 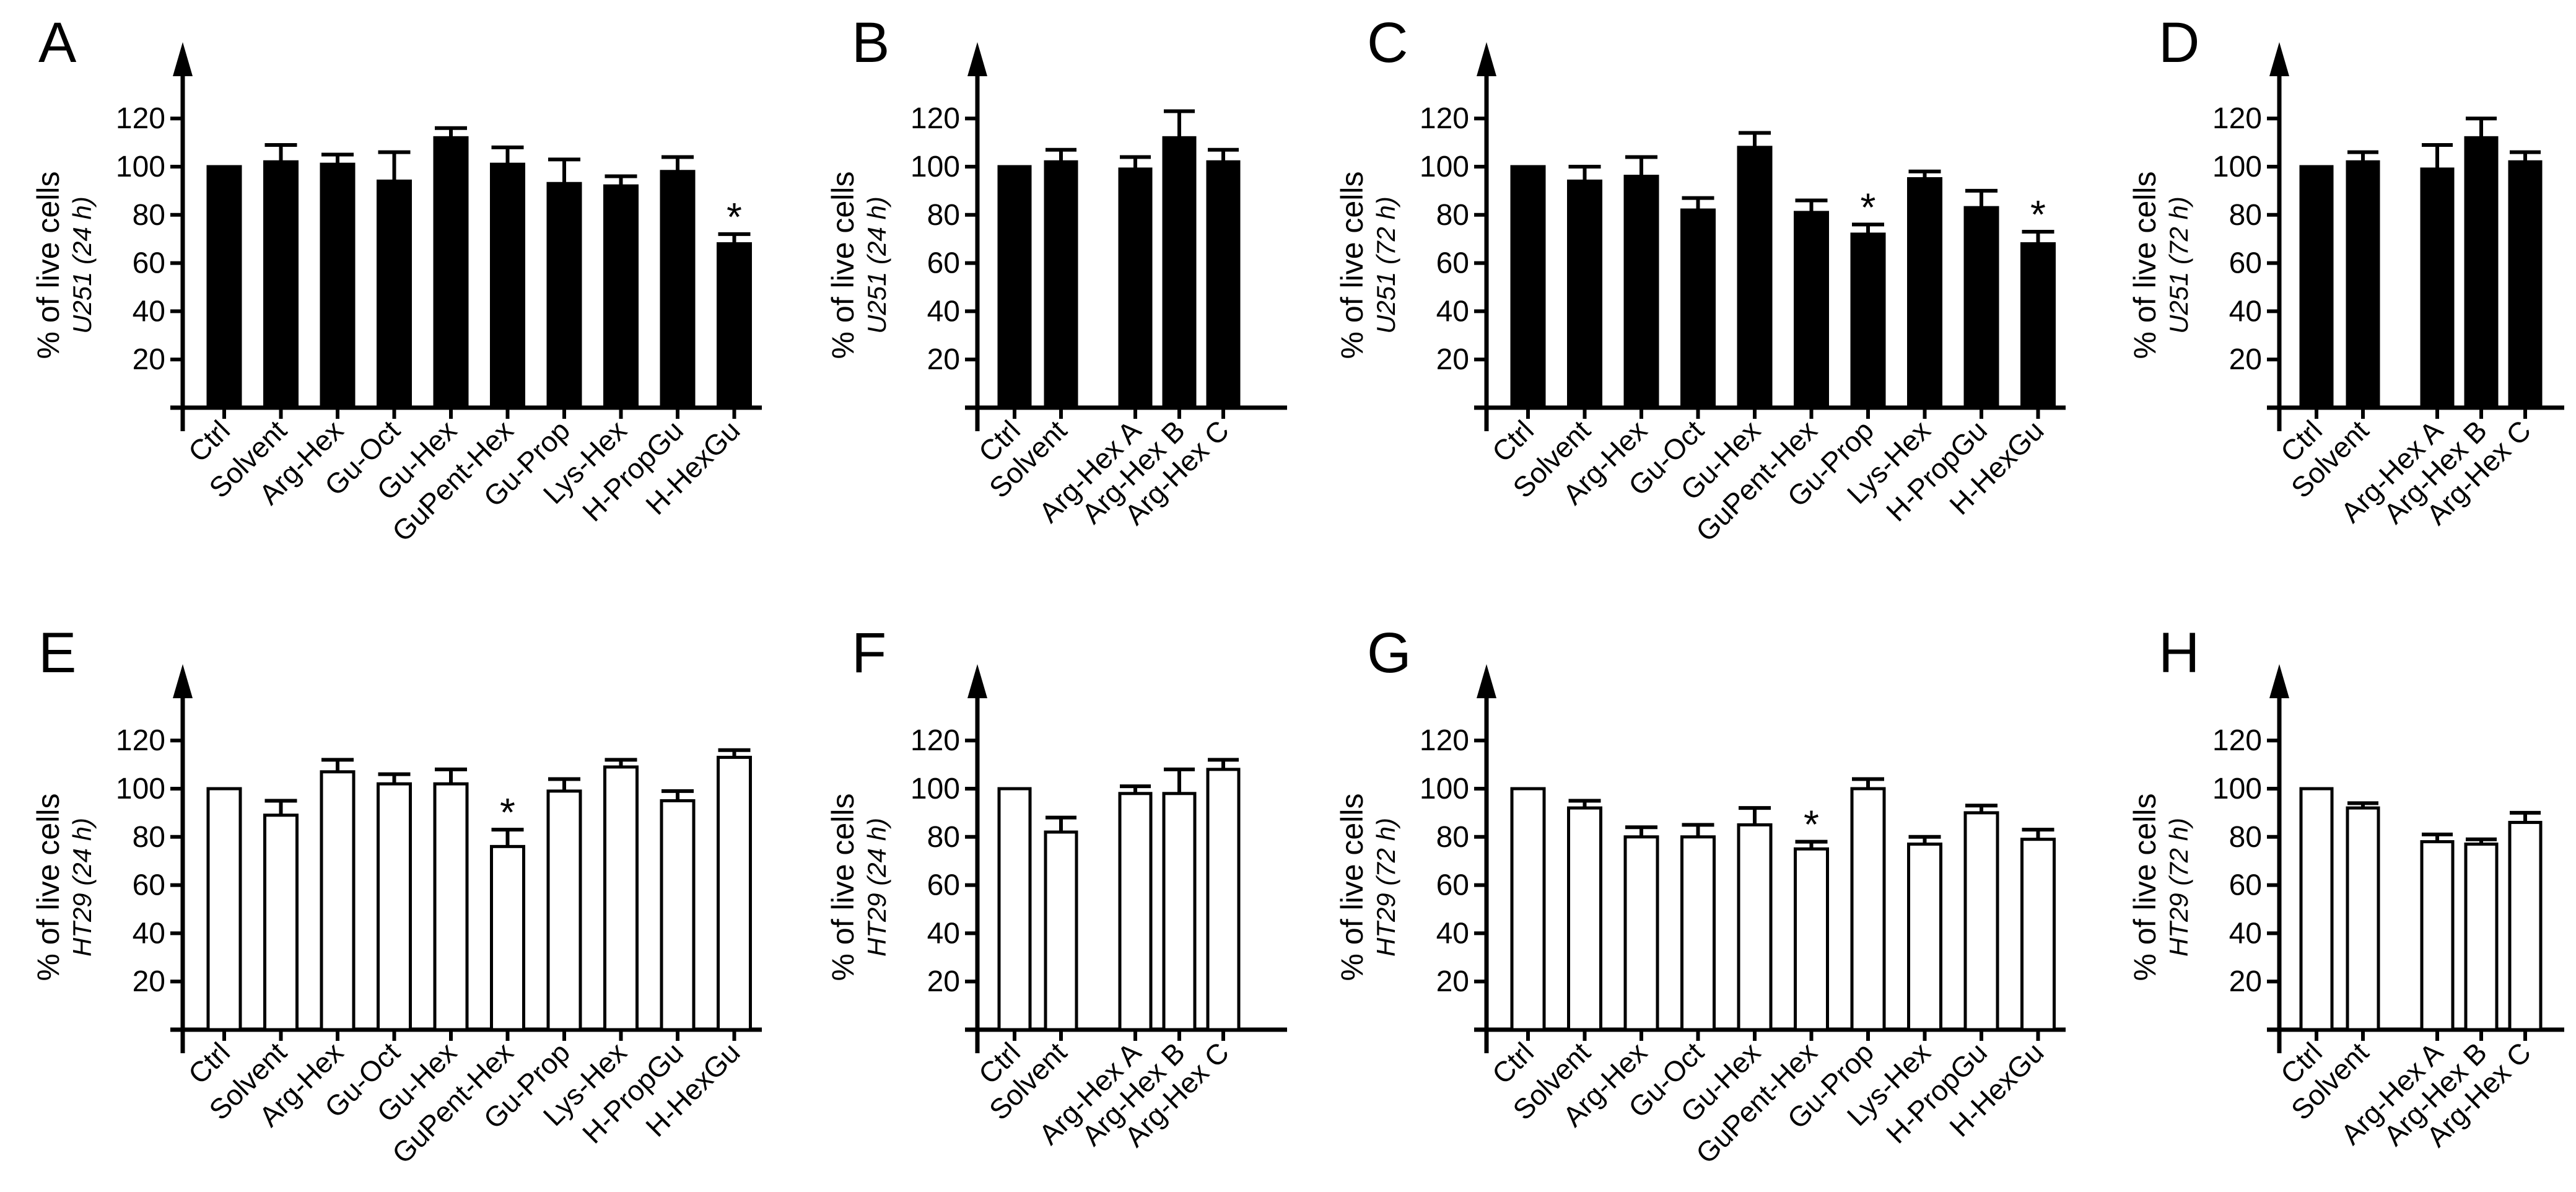 What do you see at coordinates (82, 265) in the screenshot?
I see `y-axis-sublabel: U251 (24 h)` at bounding box center [82, 265].